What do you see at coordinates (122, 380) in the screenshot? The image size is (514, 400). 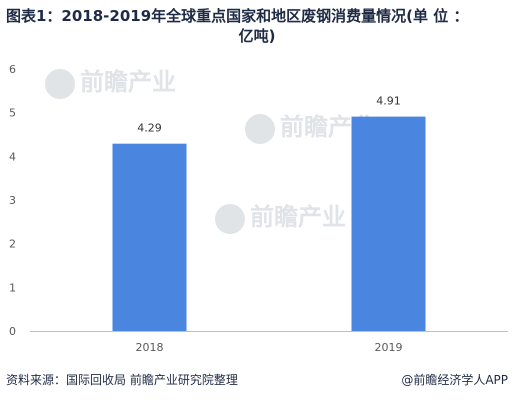 I see `source-note: 资料来源：国际回收局 前瞻产业研究院整理` at bounding box center [122, 380].